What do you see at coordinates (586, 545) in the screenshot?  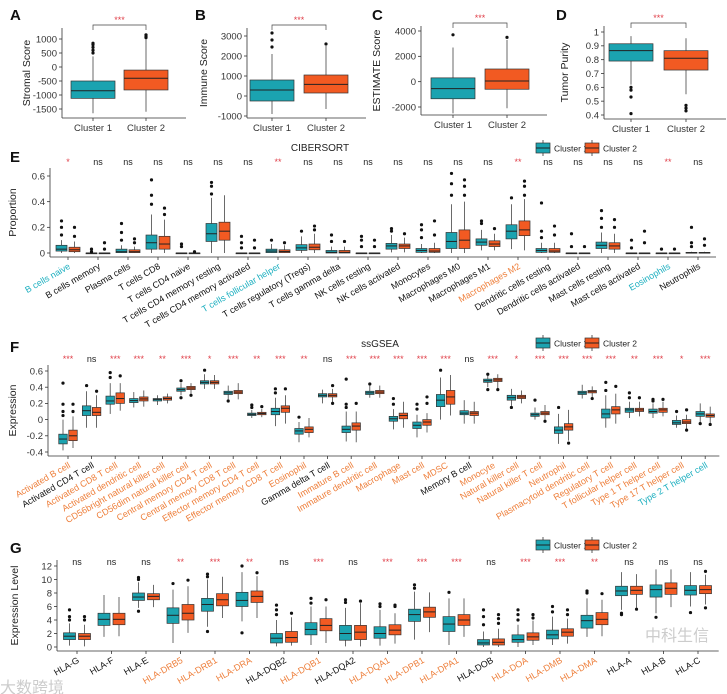 I see `legend: Cluster 1 Cluster 2` at bounding box center [586, 545].